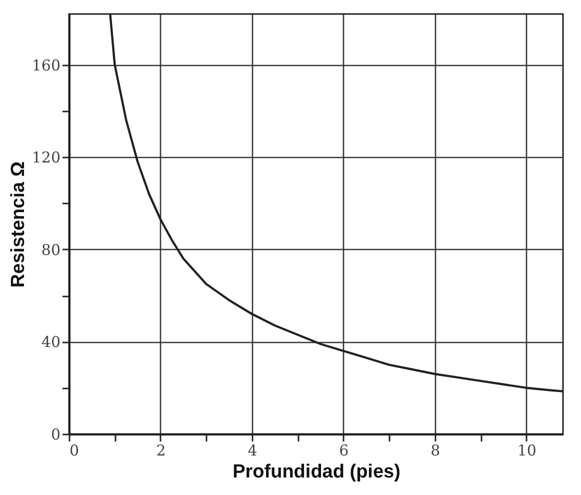 This screenshot has width=581, height=495. I want to click on y-axis-title: Resistencia Ω, so click(18, 224).